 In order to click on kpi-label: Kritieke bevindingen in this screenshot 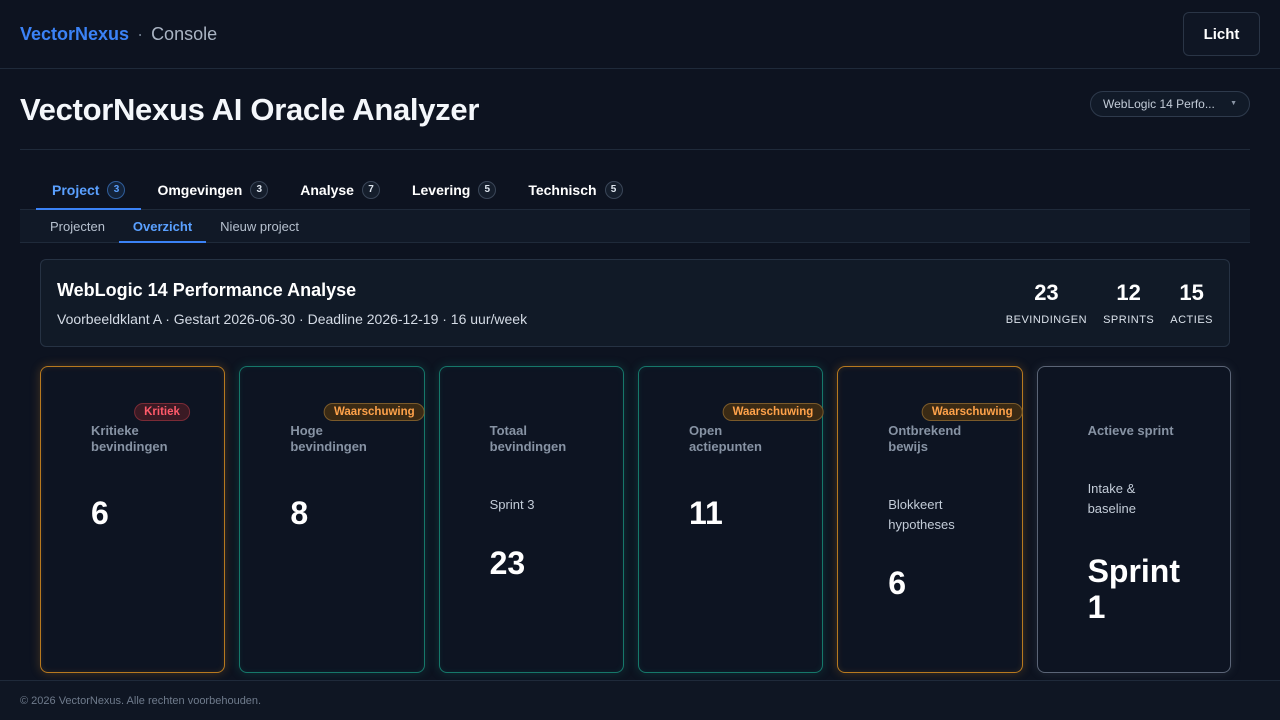, I will do `click(129, 438)`.